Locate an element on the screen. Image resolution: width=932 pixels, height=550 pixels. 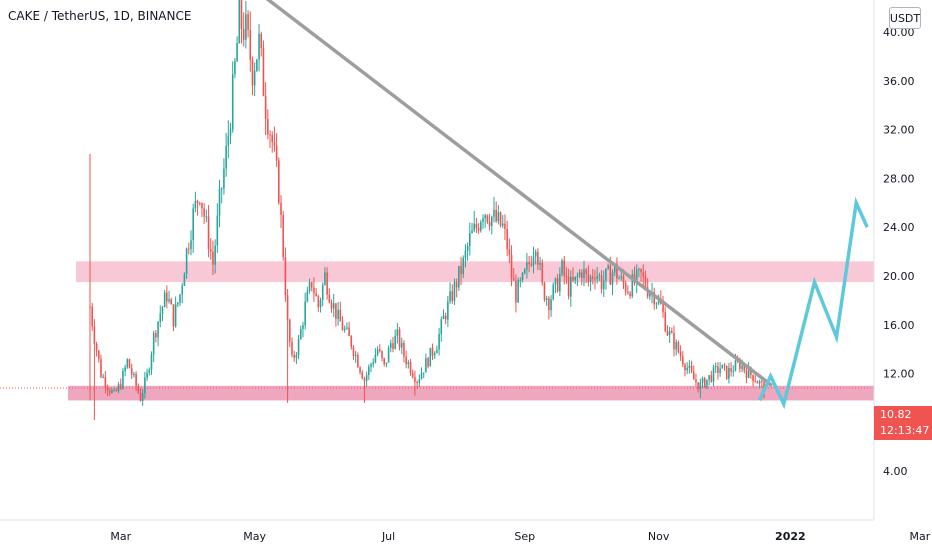
y-tick-label: 12.00 is located at coordinates (899, 374).